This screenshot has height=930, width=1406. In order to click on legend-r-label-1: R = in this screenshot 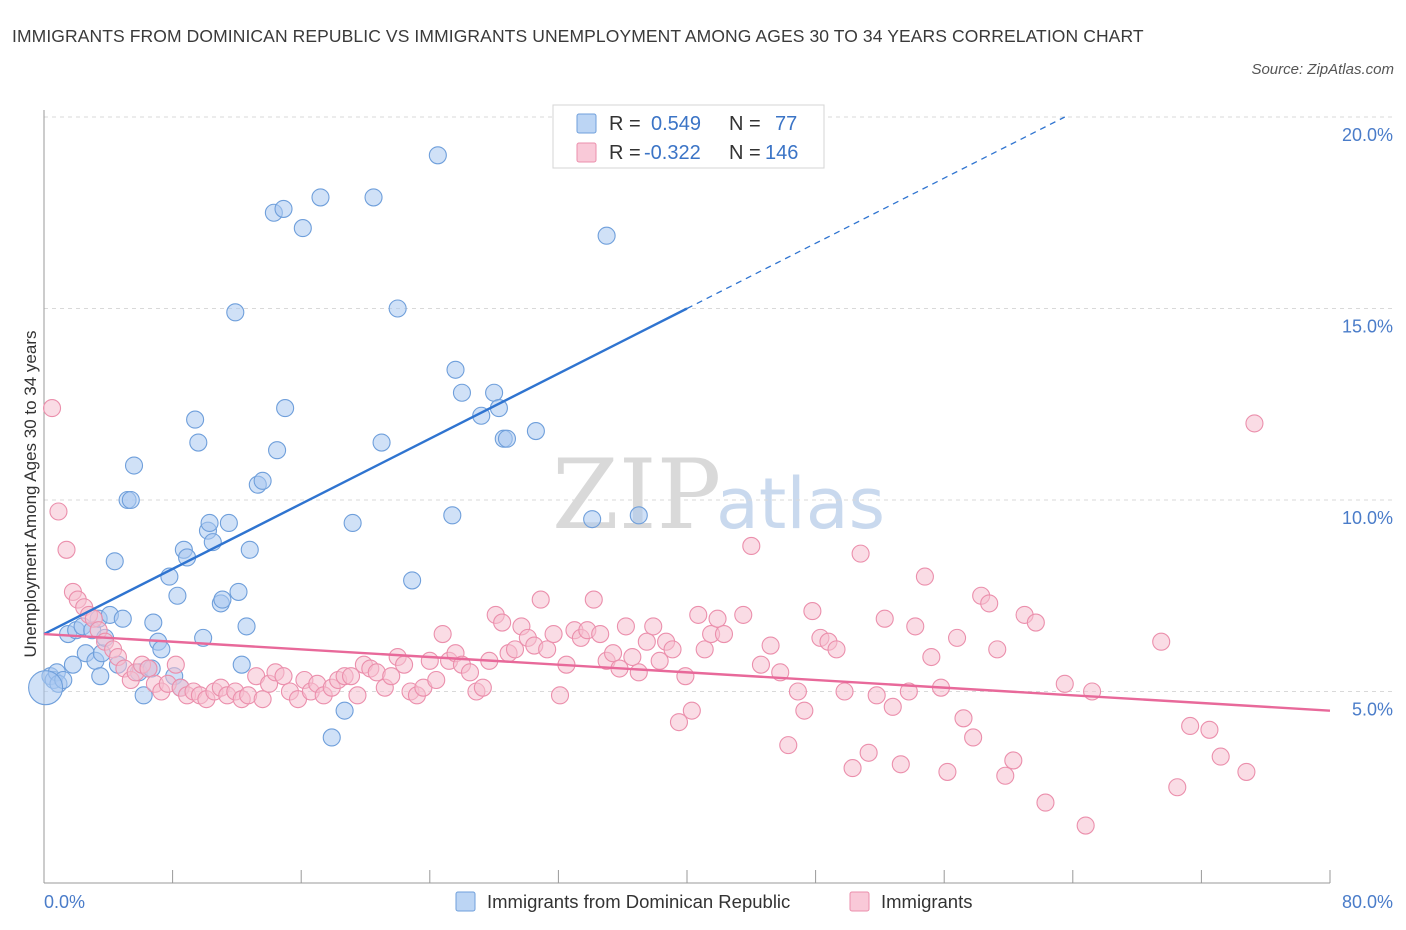, I will do `click(625, 124)`.